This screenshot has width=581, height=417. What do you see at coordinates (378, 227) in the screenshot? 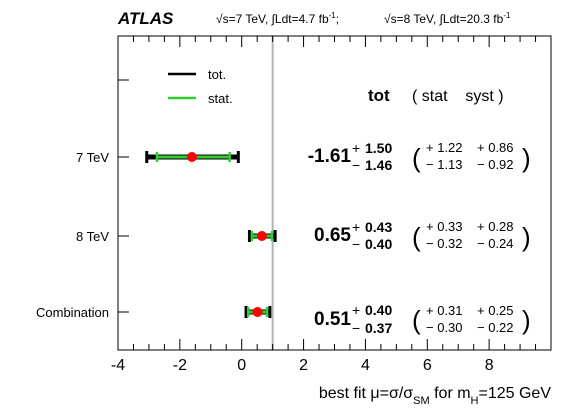
I see `tot-up-8tev: 0.43` at bounding box center [378, 227].